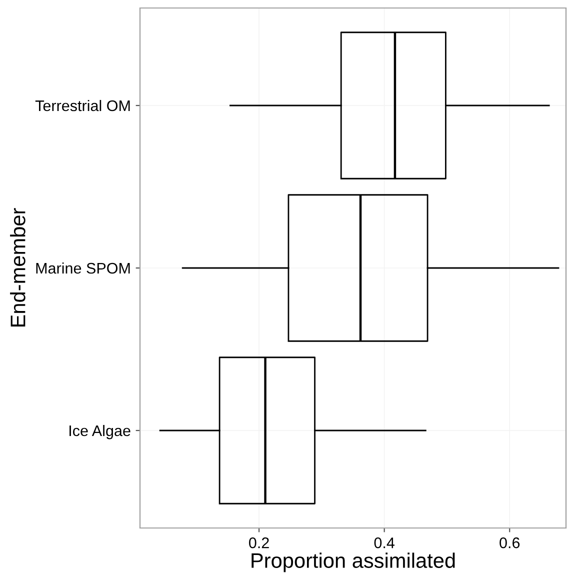  Describe the element at coordinates (259, 542) in the screenshot. I see `x-tick-label: 0.2` at that location.